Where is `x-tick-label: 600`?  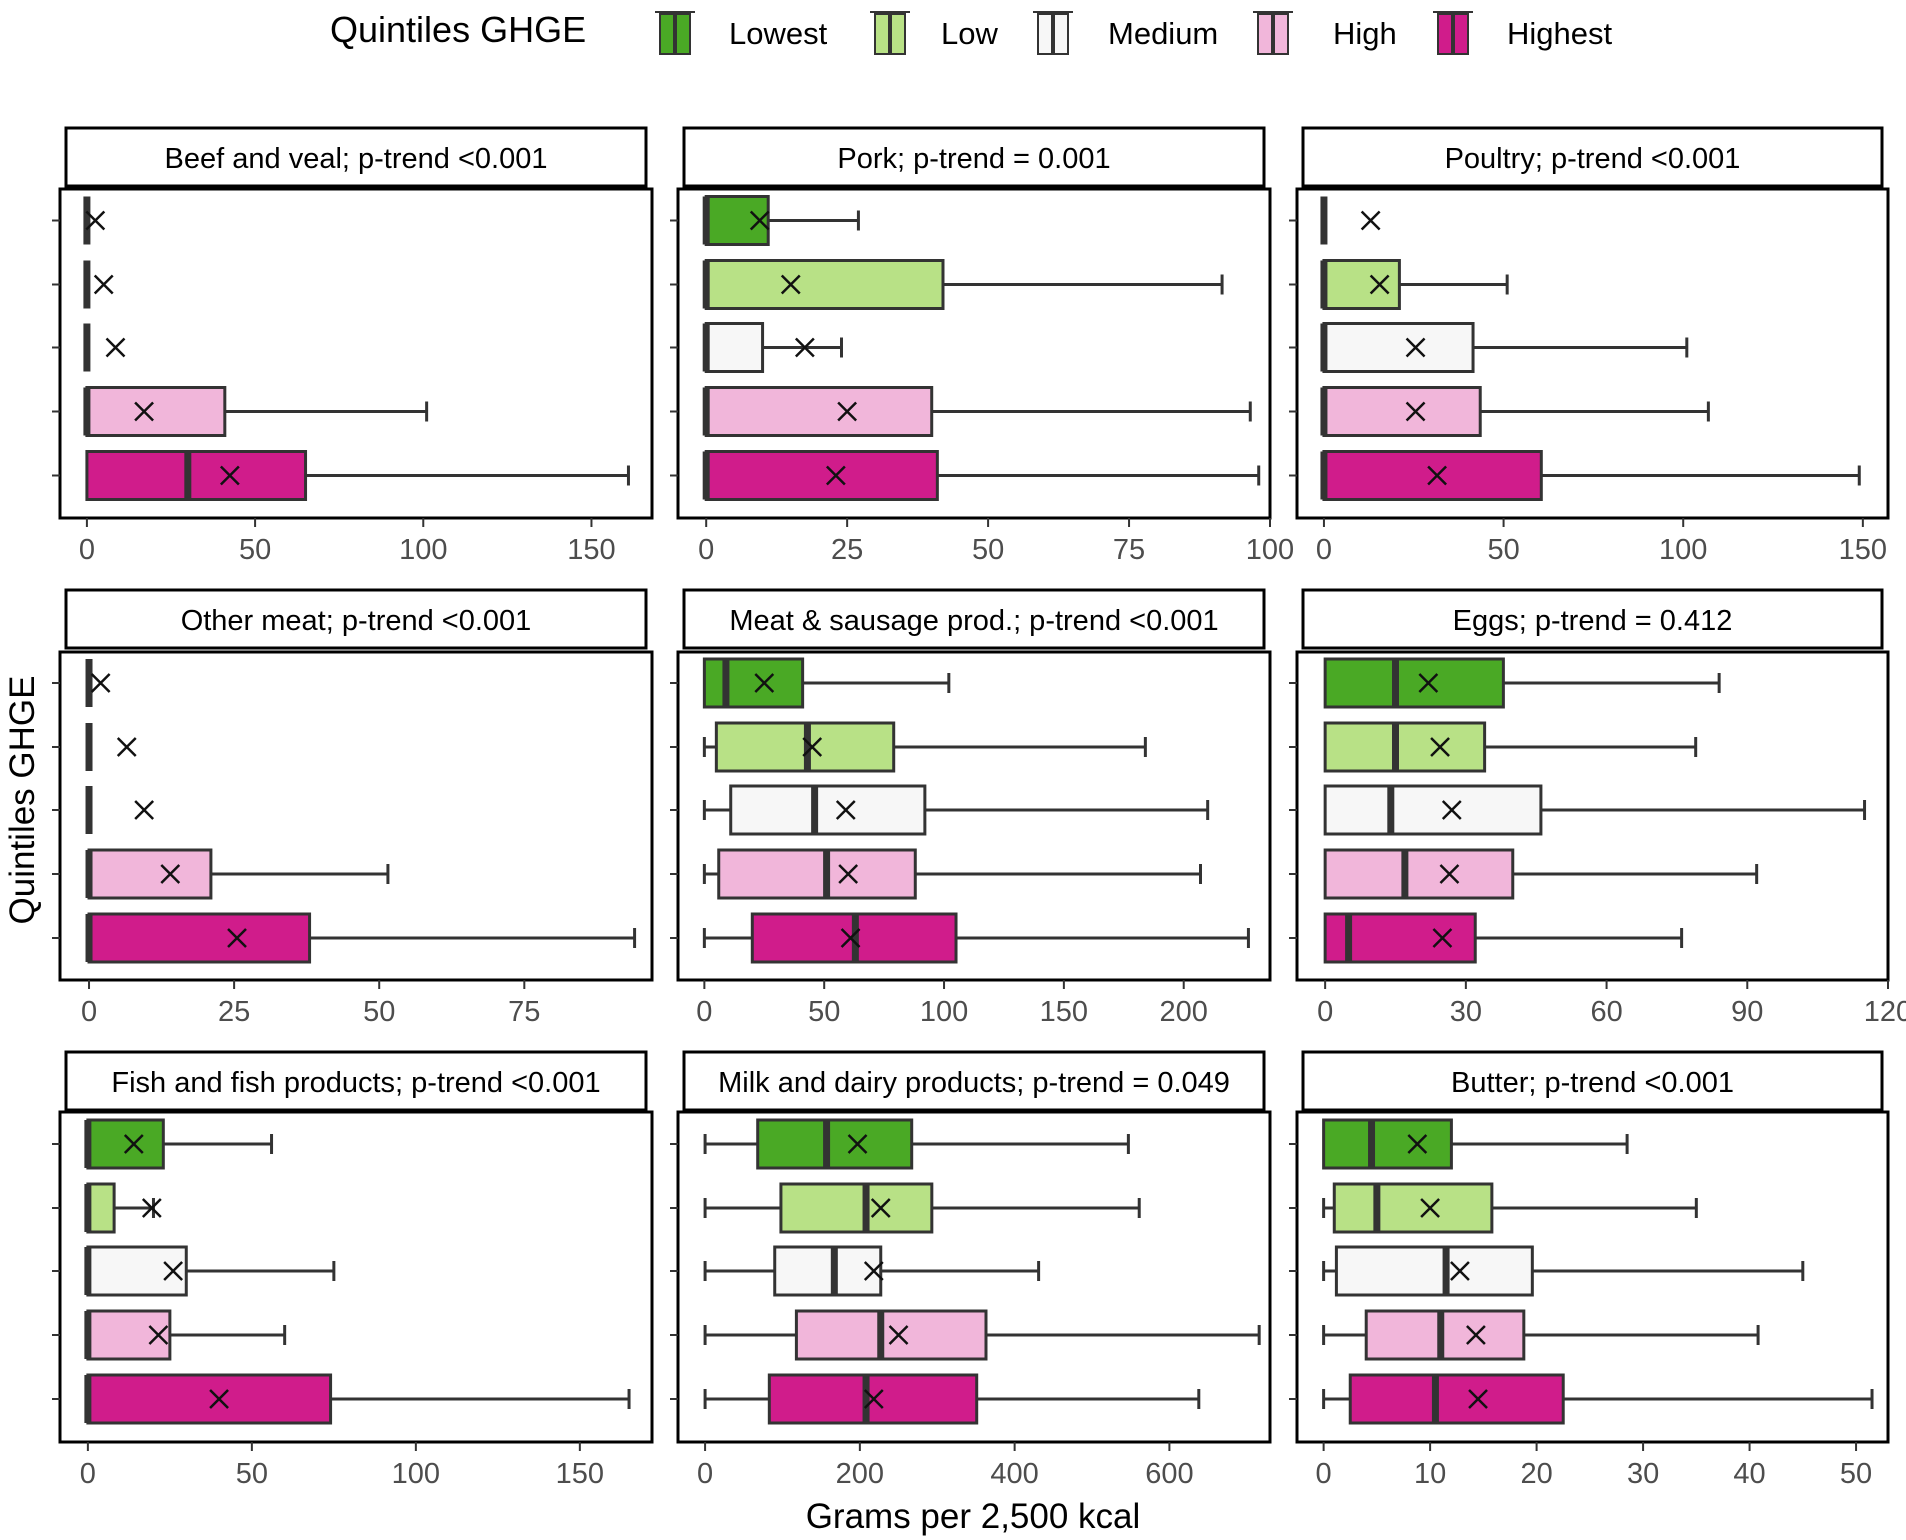
x-tick-label: 600 is located at coordinates (1169, 1474).